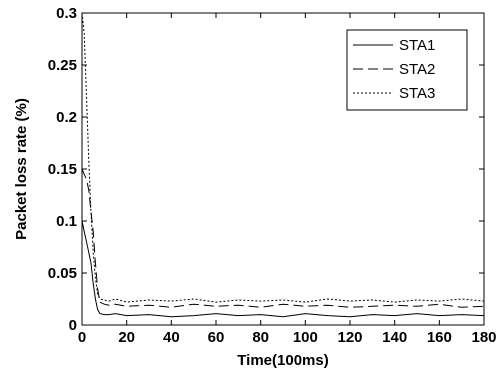 The image size is (500, 372). Describe the element at coordinates (305, 337) in the screenshot. I see `x-tick-label: 100` at that location.